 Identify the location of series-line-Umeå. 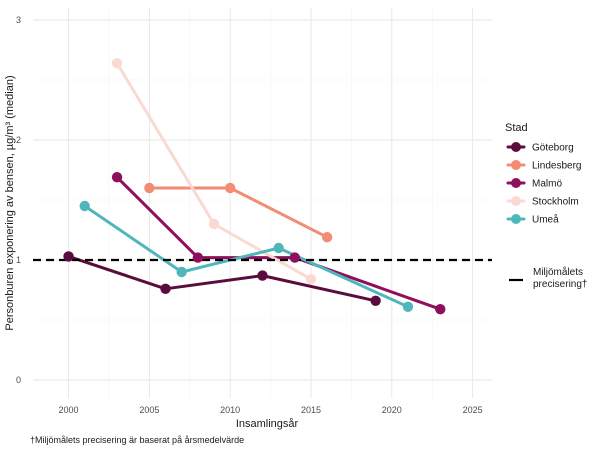
(246, 256).